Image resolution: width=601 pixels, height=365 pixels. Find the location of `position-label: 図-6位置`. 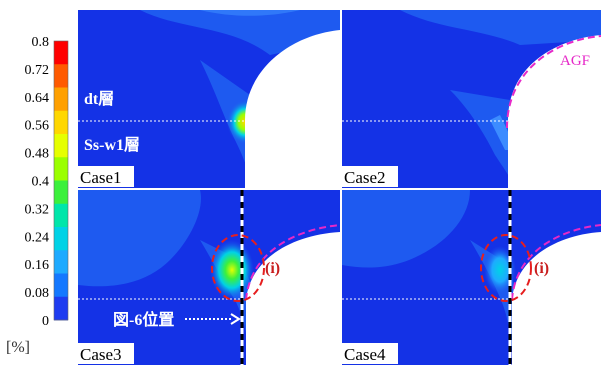

position-label: 図-6位置 is located at coordinates (143, 319).